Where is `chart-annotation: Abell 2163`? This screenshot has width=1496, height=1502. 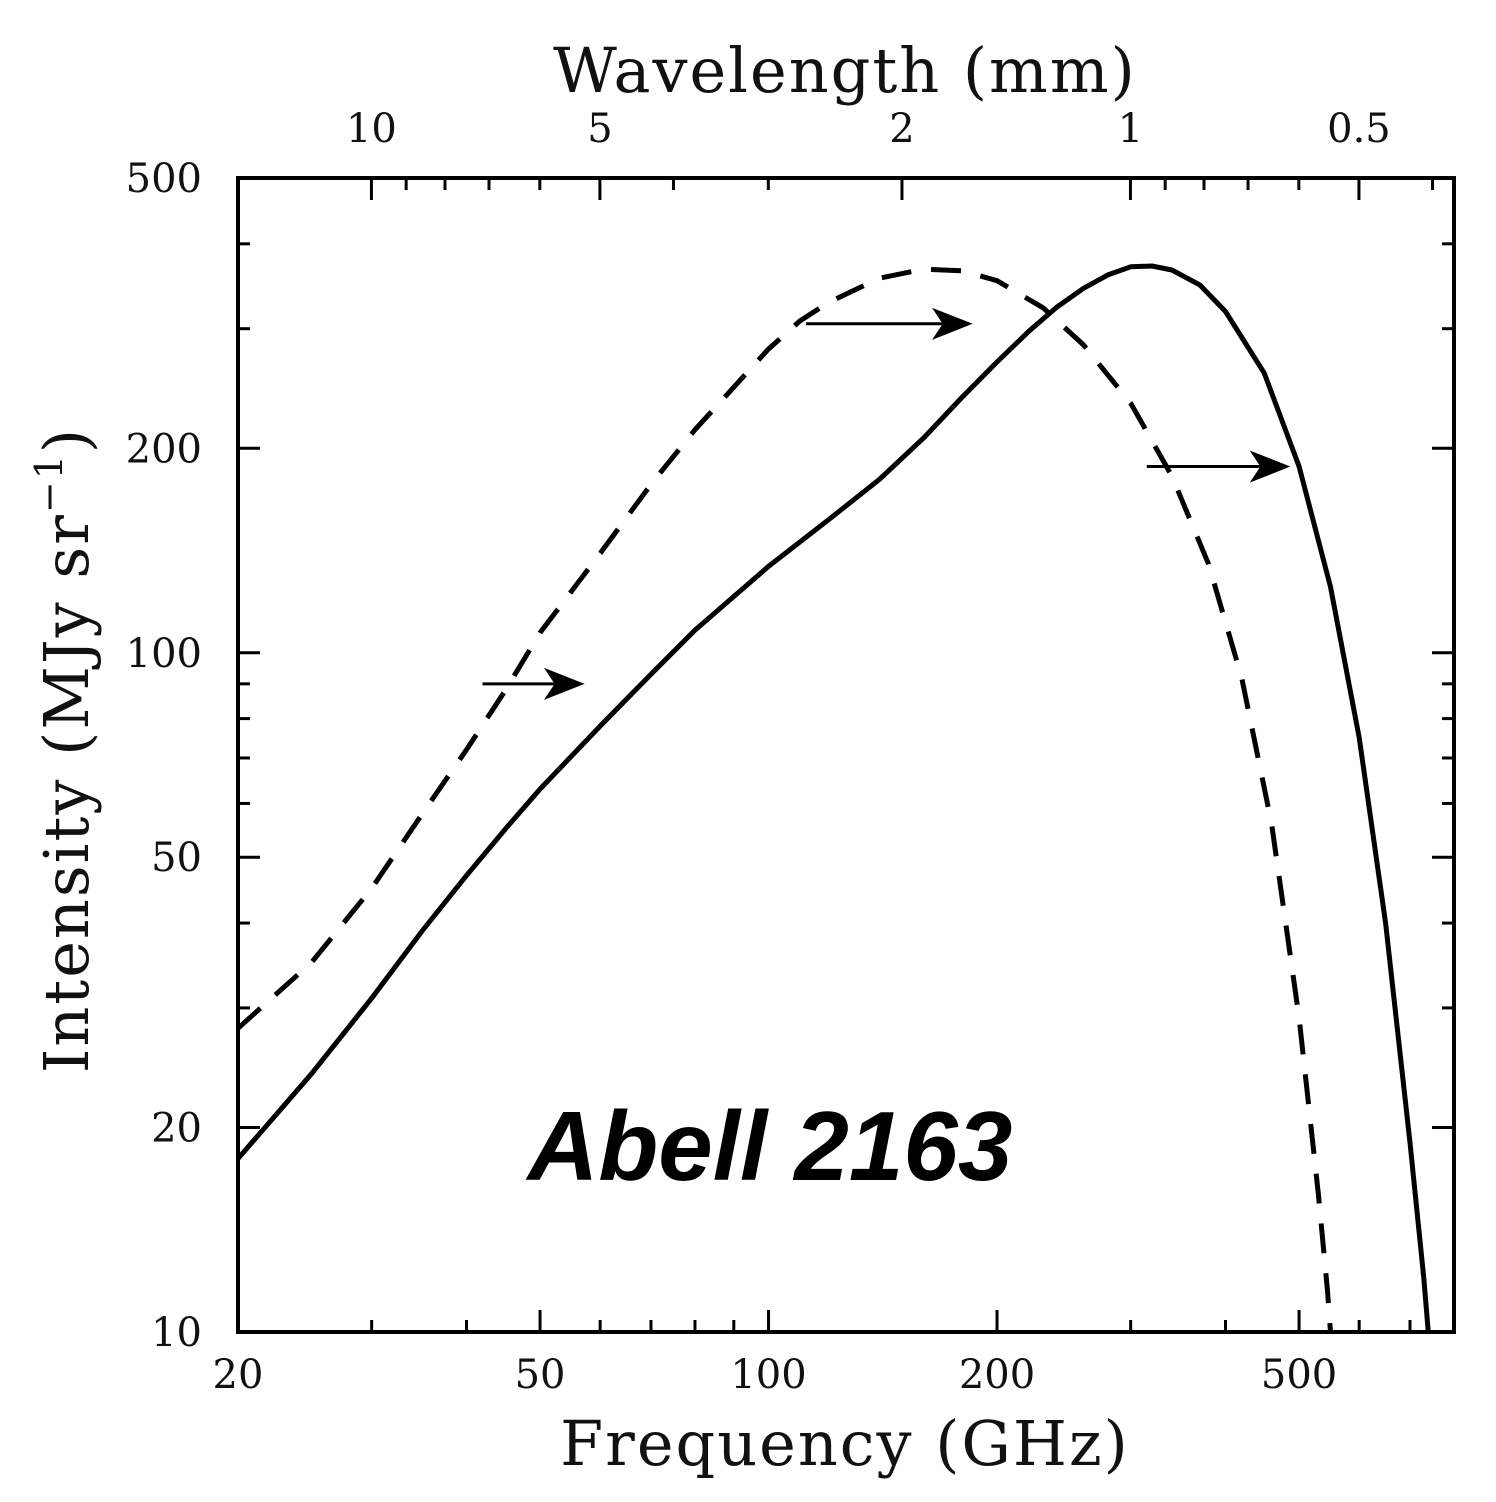 chart-annotation: Abell 2163 is located at coordinates (769, 1146).